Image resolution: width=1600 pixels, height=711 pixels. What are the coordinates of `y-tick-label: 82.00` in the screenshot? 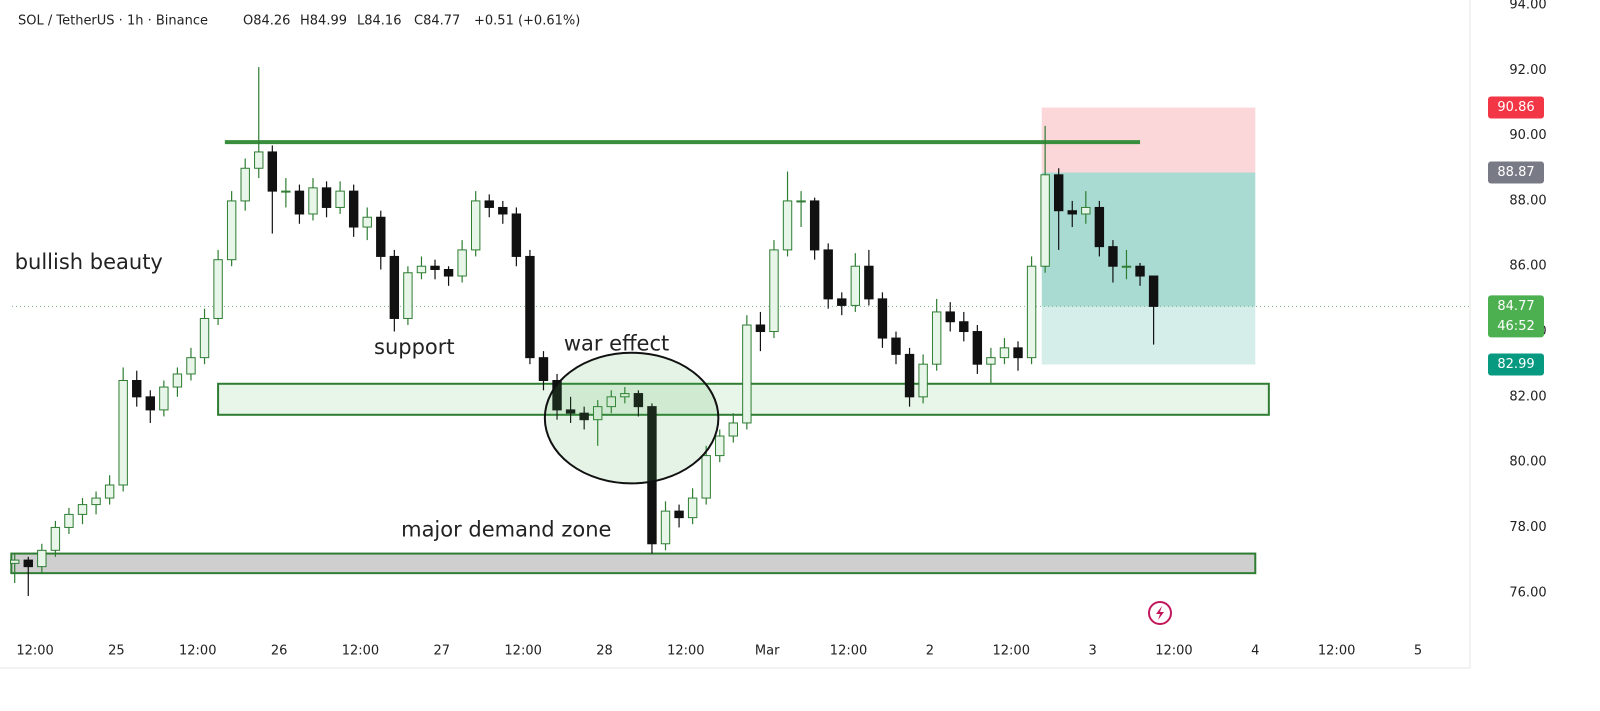 It's located at (1527, 396).